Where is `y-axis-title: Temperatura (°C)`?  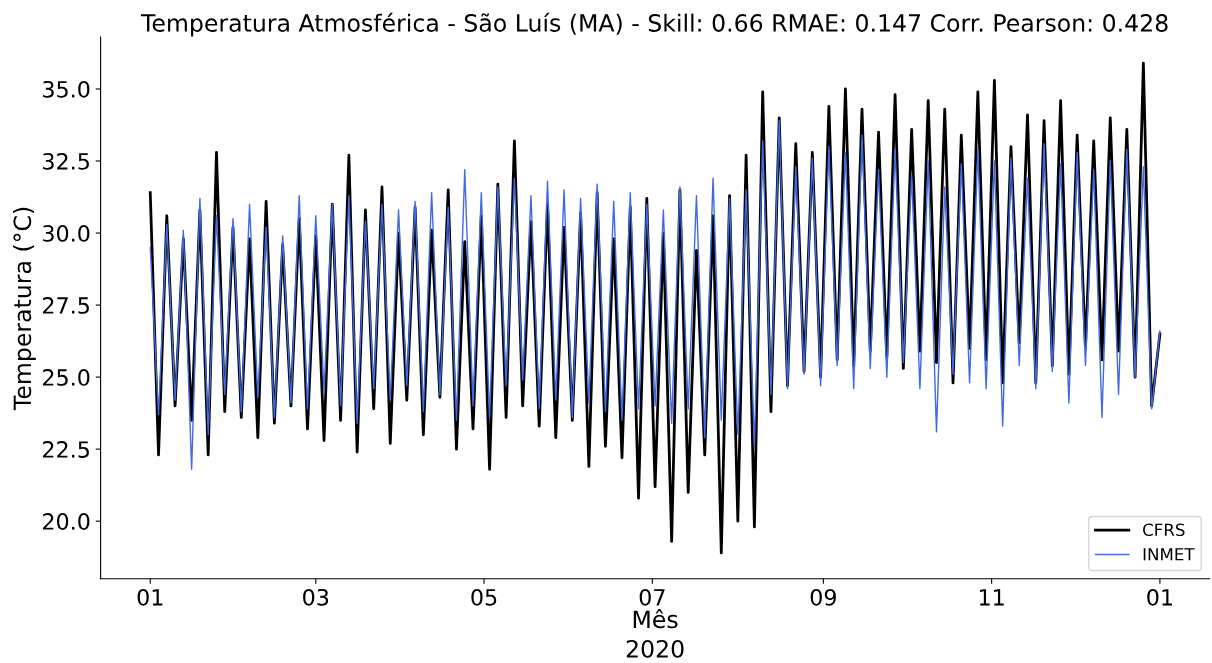
y-axis-title: Temperatura (°C) is located at coordinates (24, 309).